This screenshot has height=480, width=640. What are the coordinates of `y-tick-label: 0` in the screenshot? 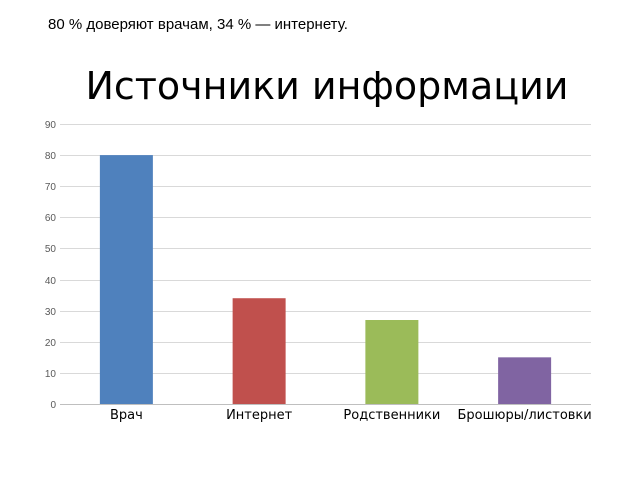 It's located at (53, 405).